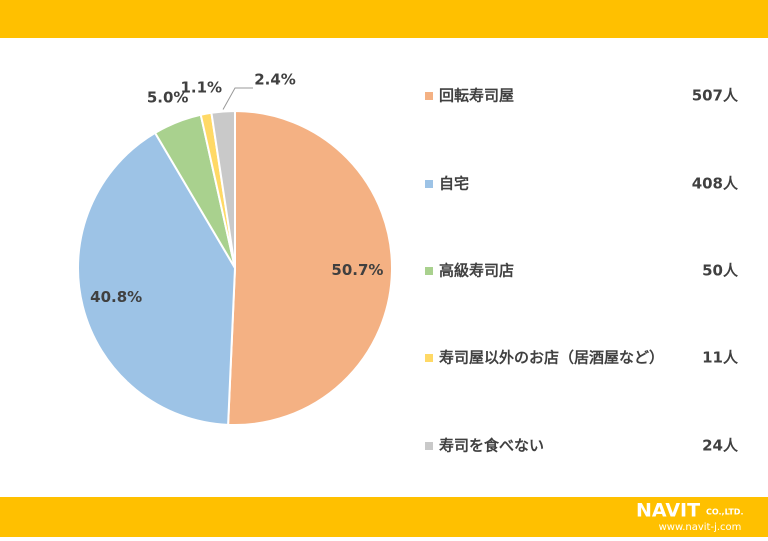 This screenshot has height=541, width=768. What do you see at coordinates (116, 297) in the screenshot?
I see `data-label: 40.8%` at bounding box center [116, 297].